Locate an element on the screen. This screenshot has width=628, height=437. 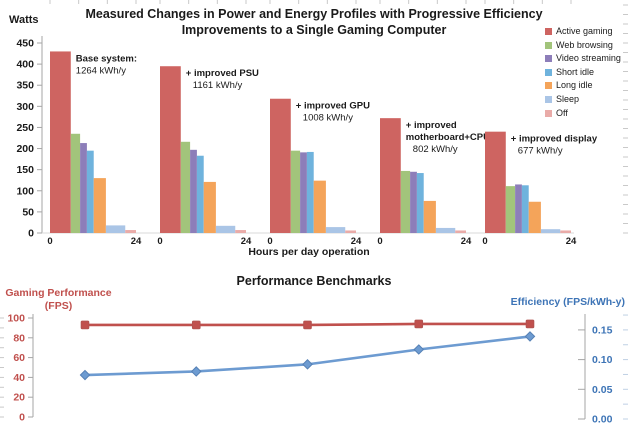
legend-label: Video streaming is located at coordinates (588, 58).